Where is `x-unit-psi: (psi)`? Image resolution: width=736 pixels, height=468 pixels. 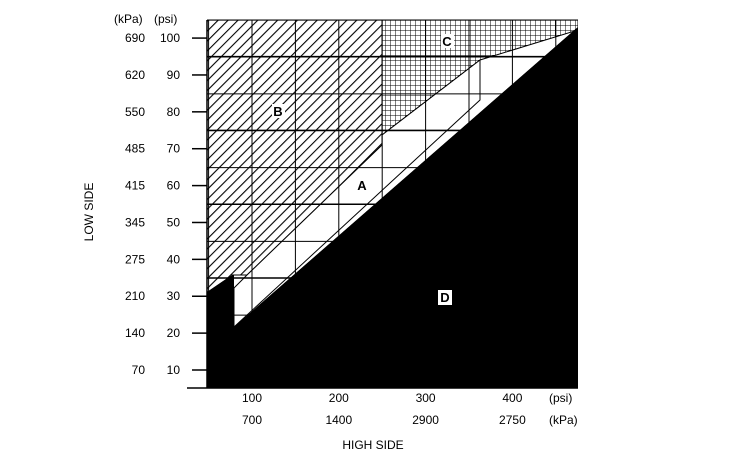
x-unit-psi: (psi) is located at coordinates (560, 398).